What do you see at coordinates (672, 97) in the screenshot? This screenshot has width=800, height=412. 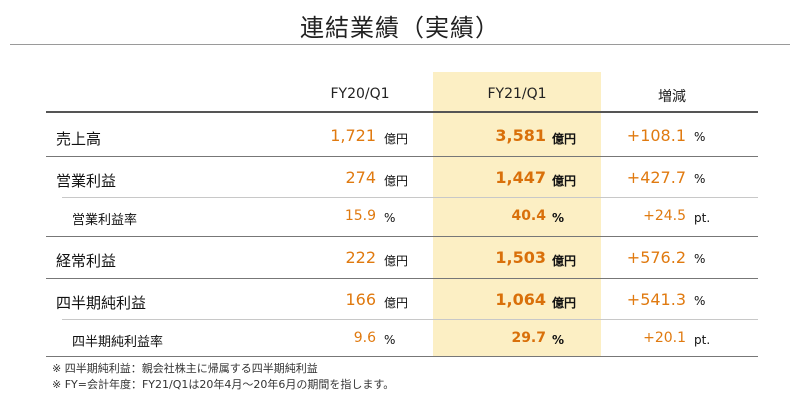 I see `header-change: 増減` at bounding box center [672, 97].